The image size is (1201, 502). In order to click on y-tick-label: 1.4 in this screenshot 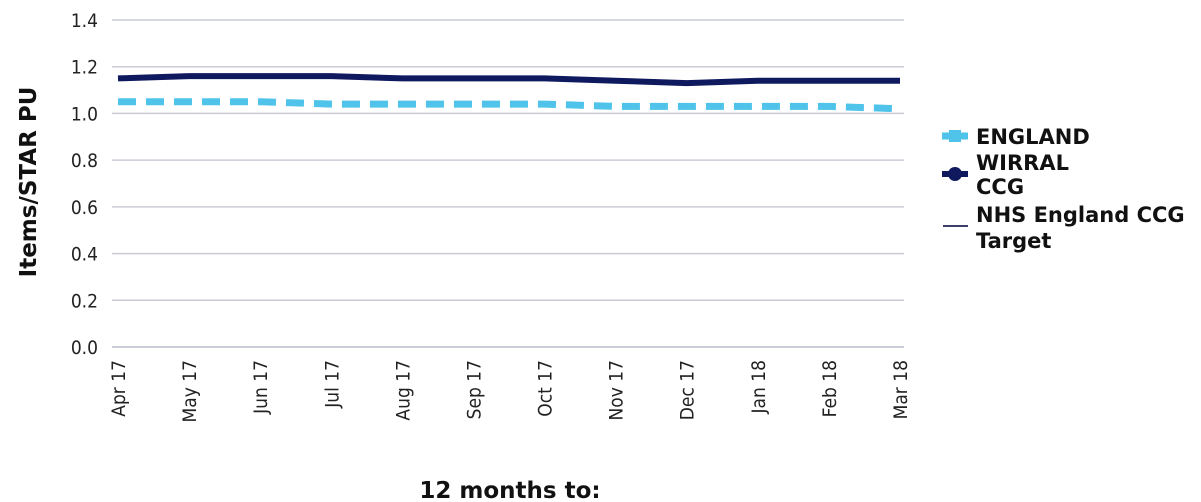, I will do `click(84, 21)`.